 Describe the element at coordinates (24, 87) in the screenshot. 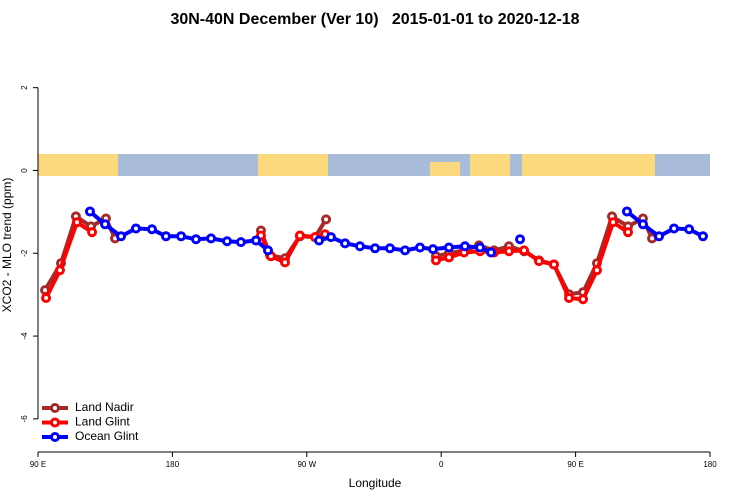

I see `y-tick-label: 2` at that location.